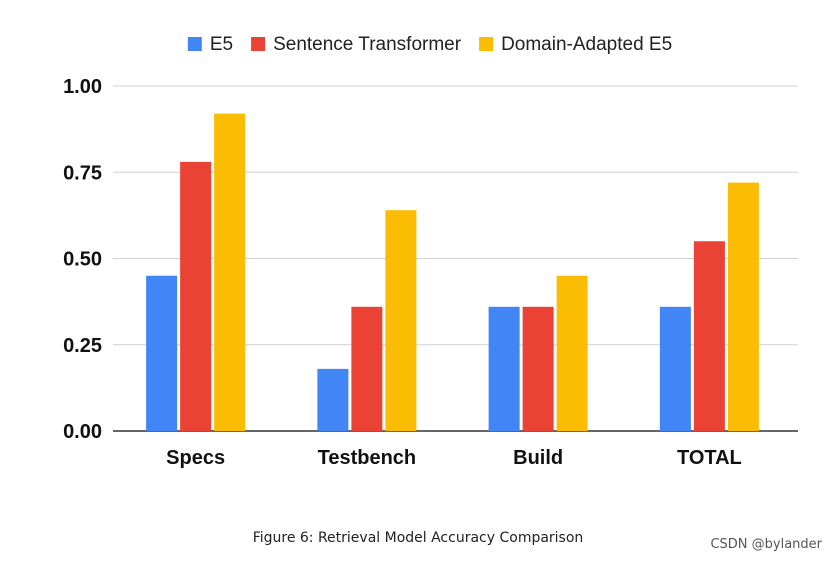 Image resolution: width=836 pixels, height=562 pixels. I want to click on legend-label: E5, so click(221, 44).